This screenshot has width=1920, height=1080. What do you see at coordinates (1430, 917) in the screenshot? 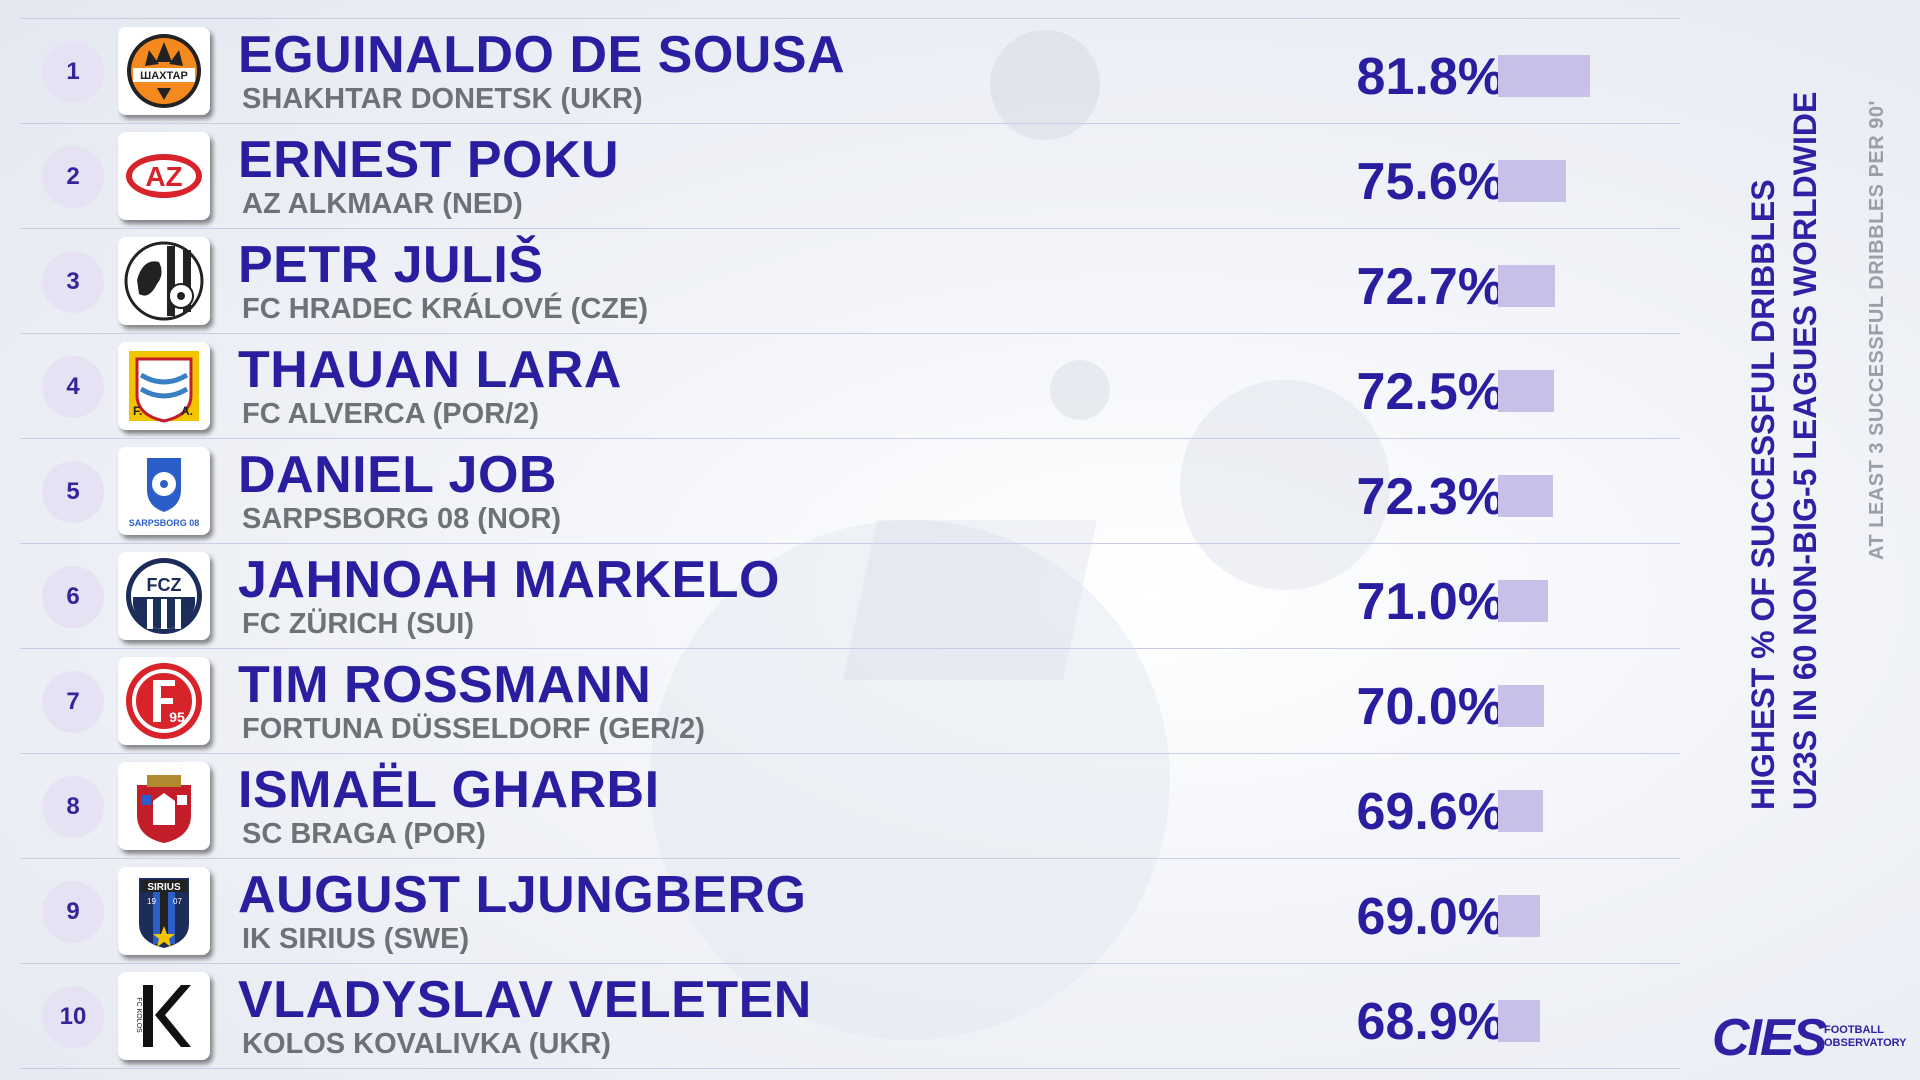
I see `value-label: 69.0%` at bounding box center [1430, 917].